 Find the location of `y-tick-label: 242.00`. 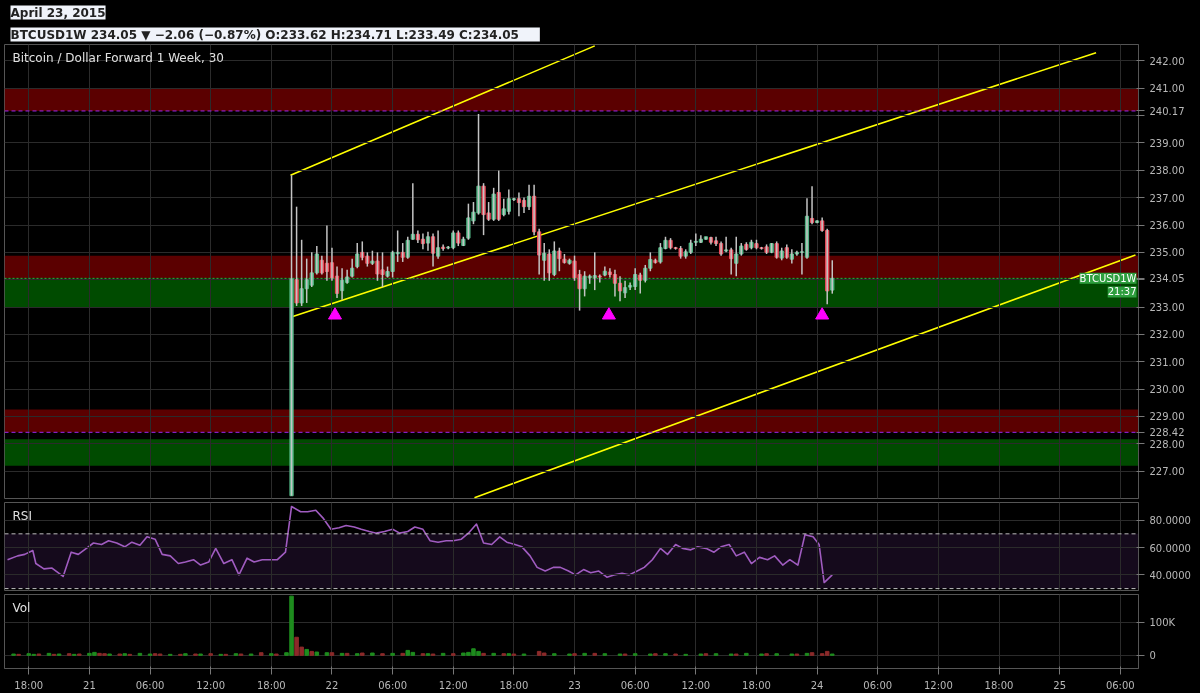

y-tick-label: 242.00 is located at coordinates (1167, 61).